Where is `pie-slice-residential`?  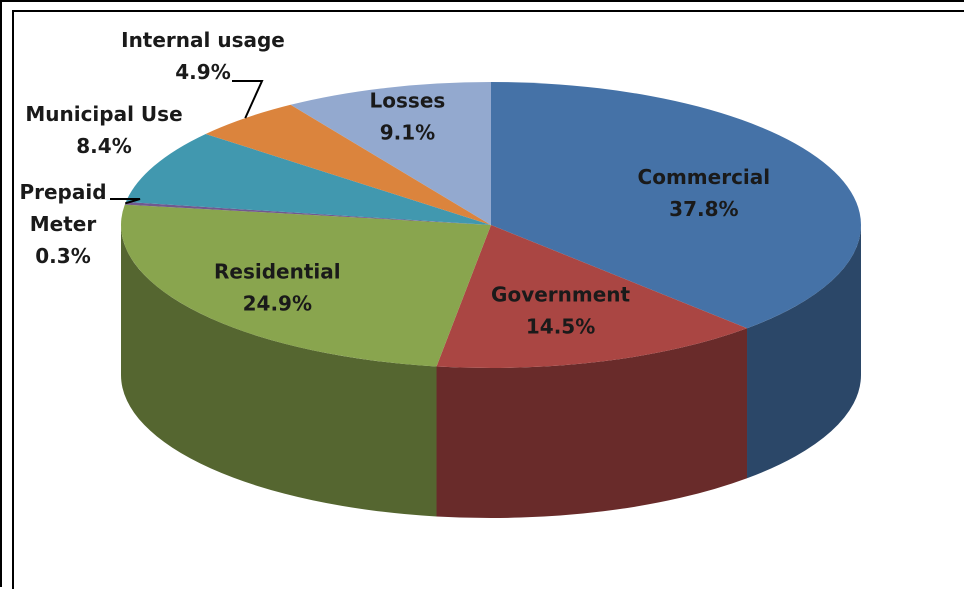
pie-slice-residential is located at coordinates (305, 285).